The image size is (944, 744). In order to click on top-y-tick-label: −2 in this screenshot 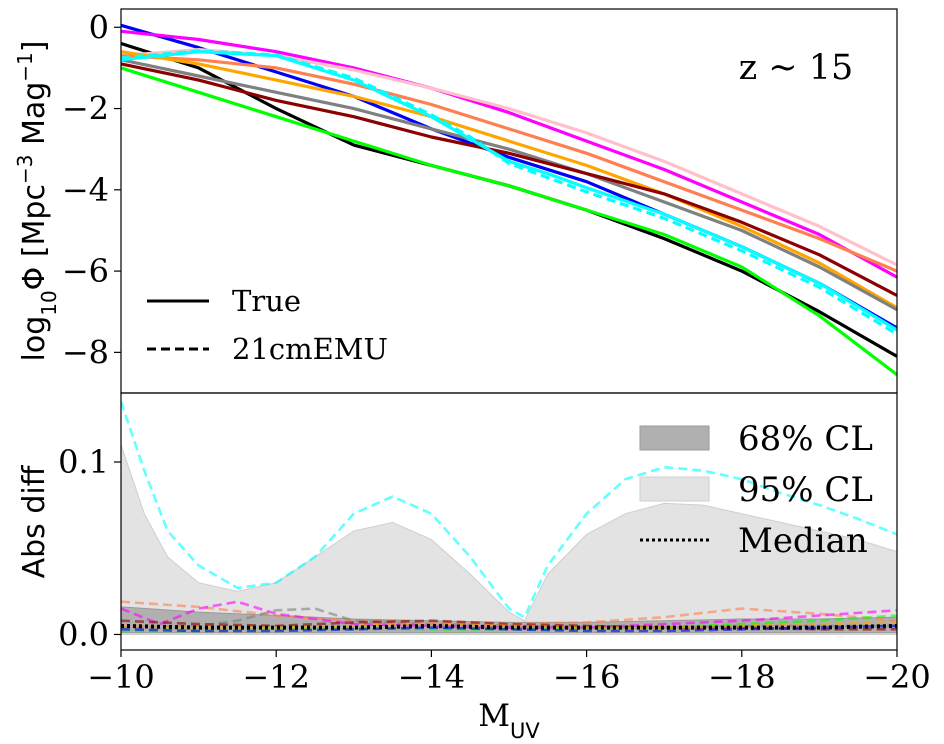, I will do `click(85, 109)`.